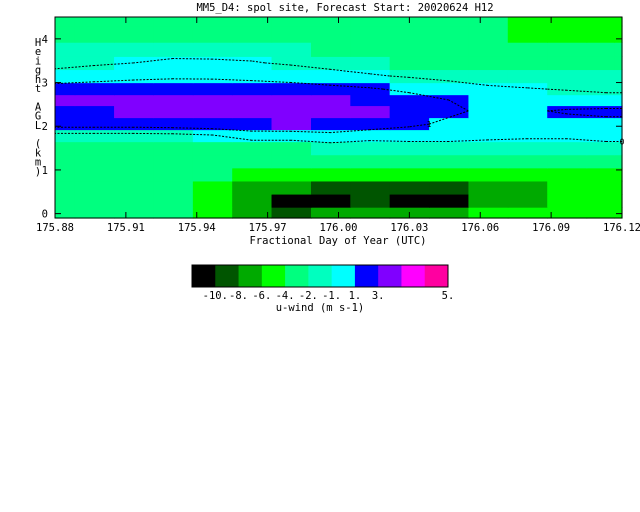 The height and width of the screenshot is (512, 640). Describe the element at coordinates (38, 89) in the screenshot. I see `y-axis-label-char: t` at that location.